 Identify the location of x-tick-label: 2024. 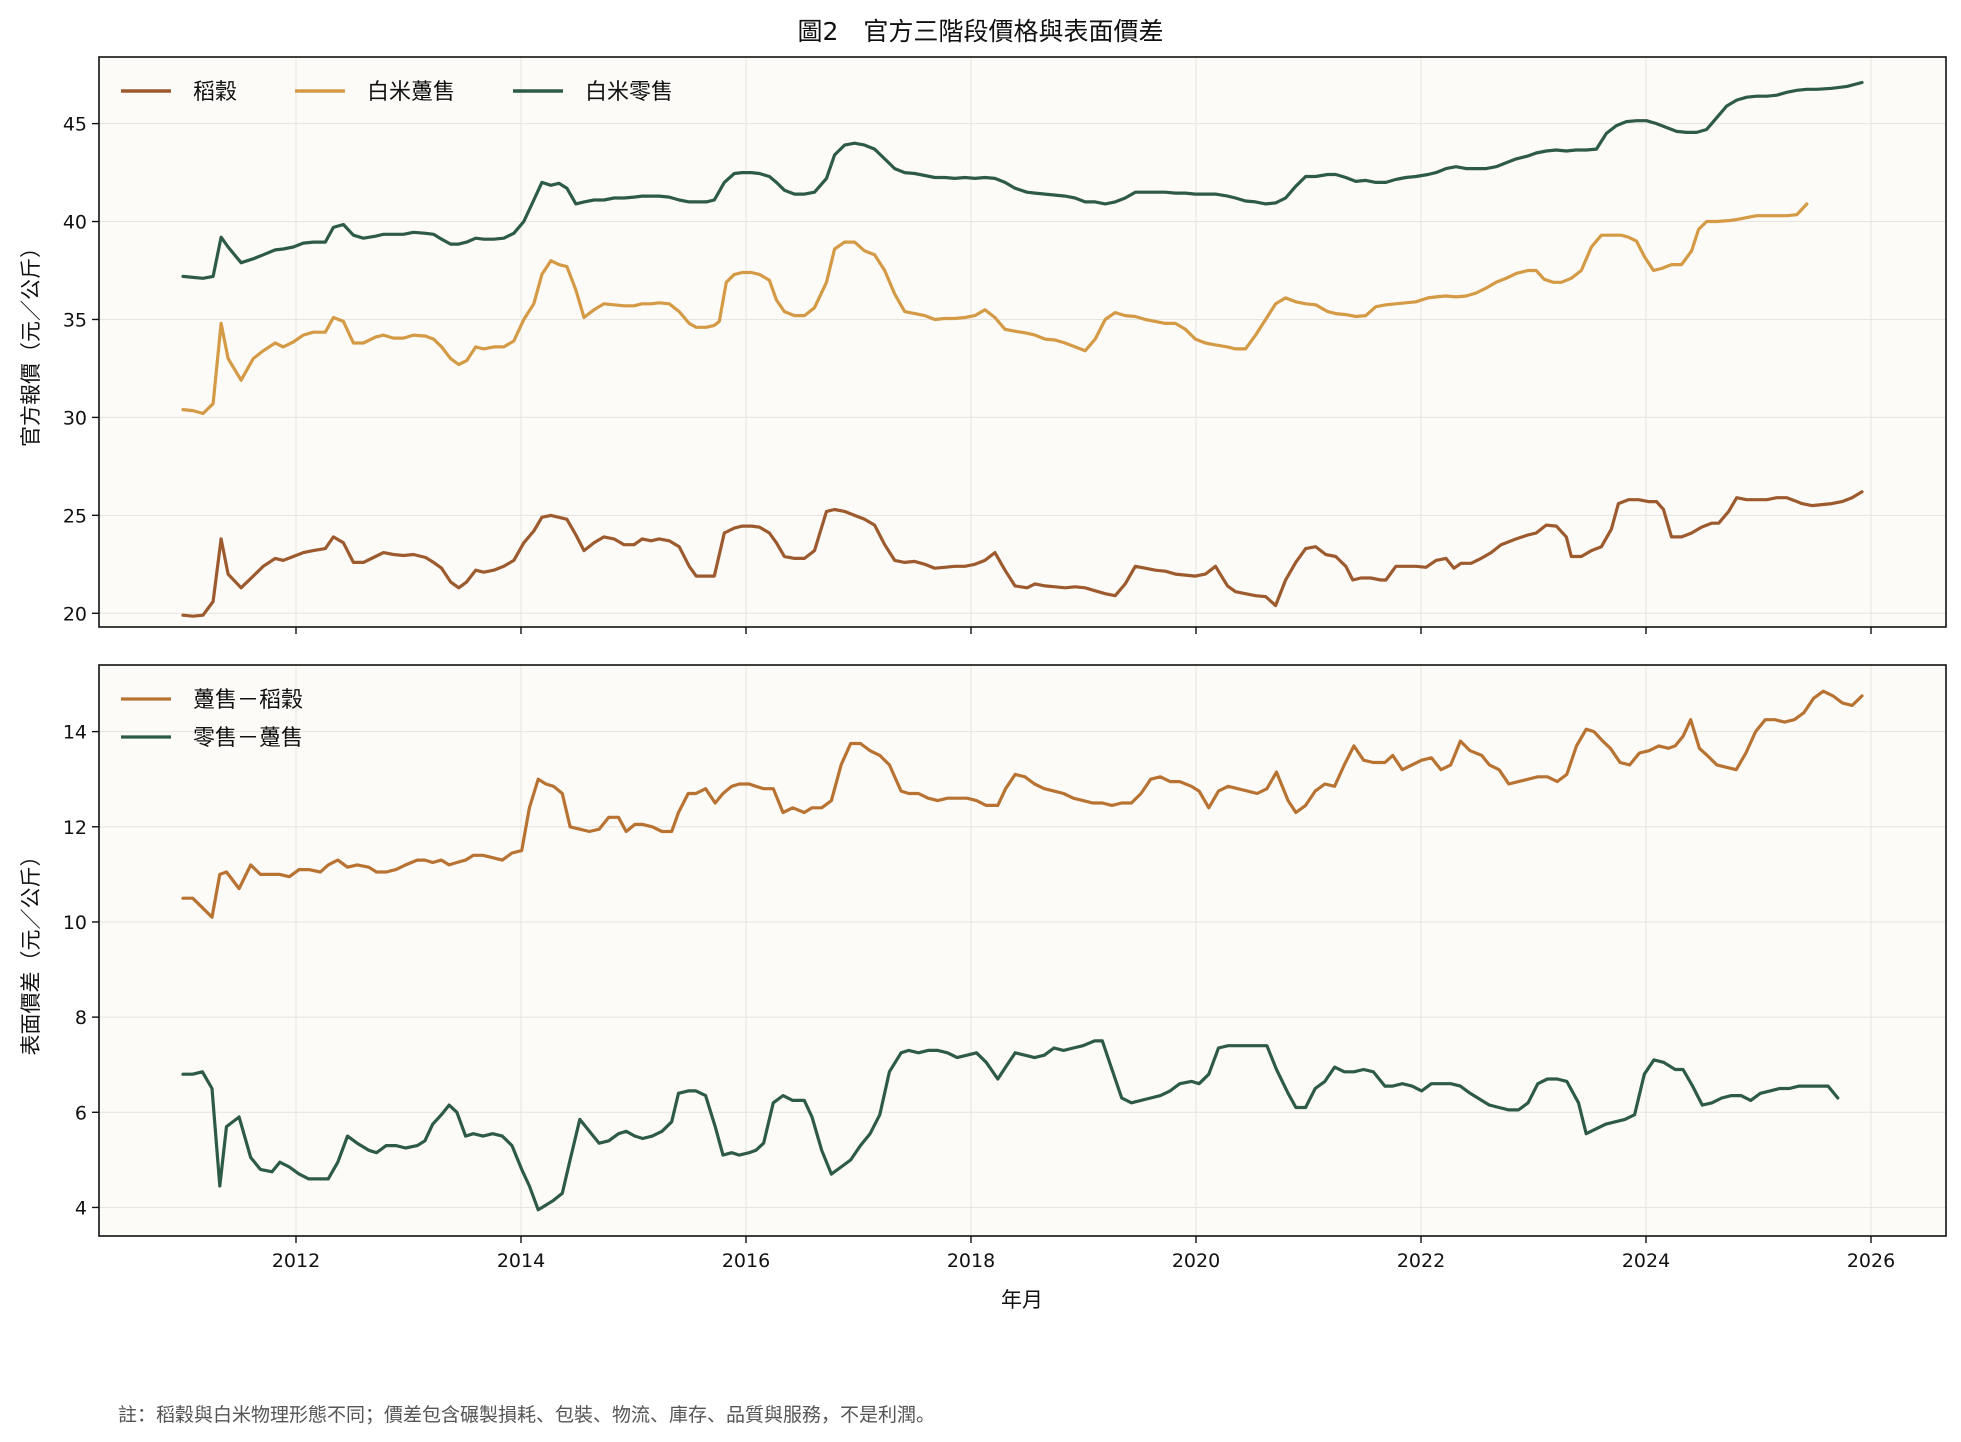
(1646, 1261).